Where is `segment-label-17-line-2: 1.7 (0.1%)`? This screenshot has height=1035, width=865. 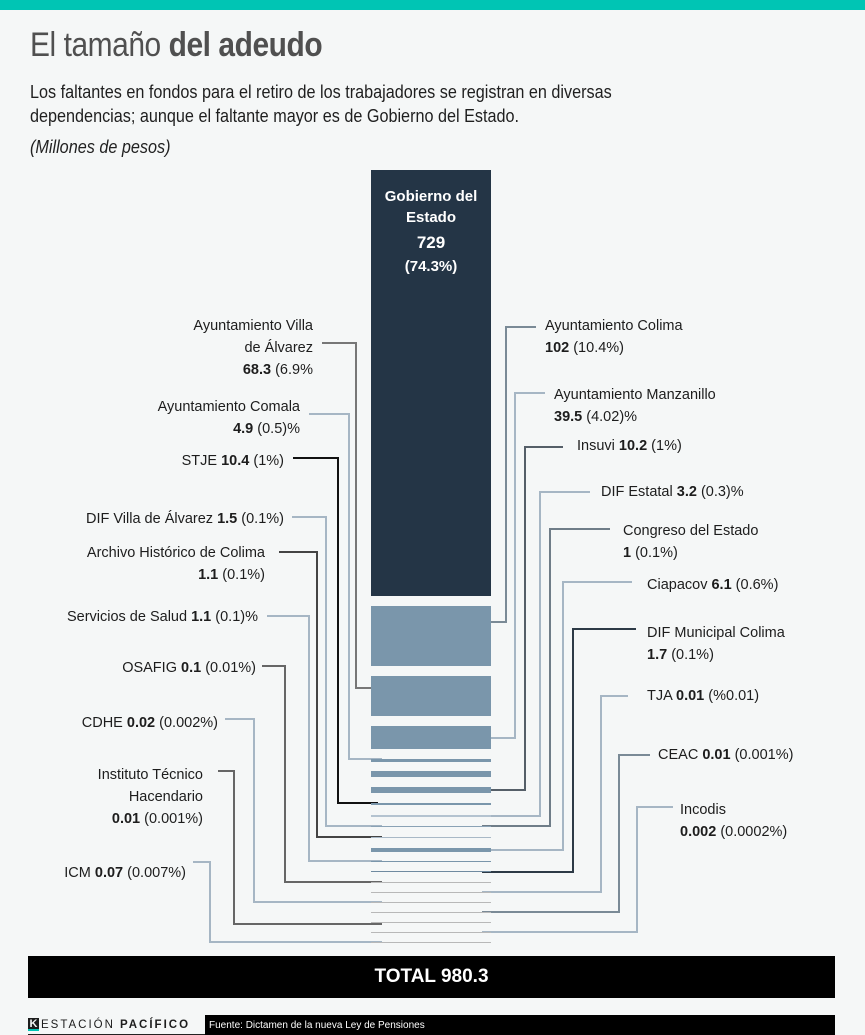
segment-label-17-line-2: 1.7 (0.1%) is located at coordinates (680, 655).